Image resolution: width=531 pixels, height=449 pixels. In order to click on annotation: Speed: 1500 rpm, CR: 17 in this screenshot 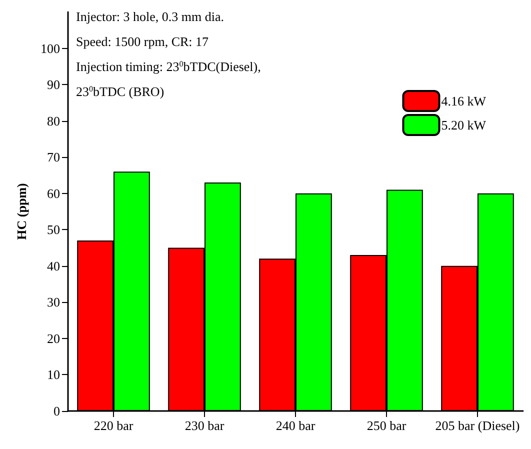, I will do `click(143, 41)`.